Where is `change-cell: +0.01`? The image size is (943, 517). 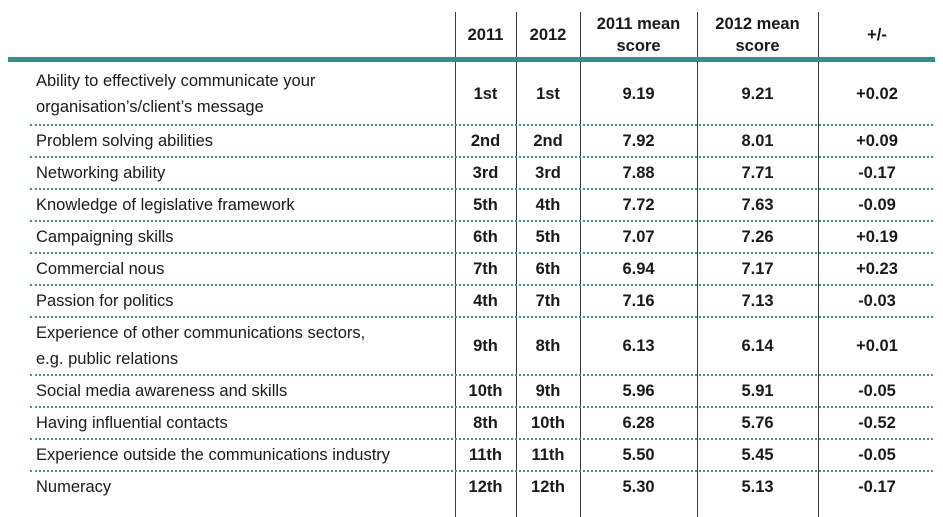
change-cell: +0.01 is located at coordinates (877, 346).